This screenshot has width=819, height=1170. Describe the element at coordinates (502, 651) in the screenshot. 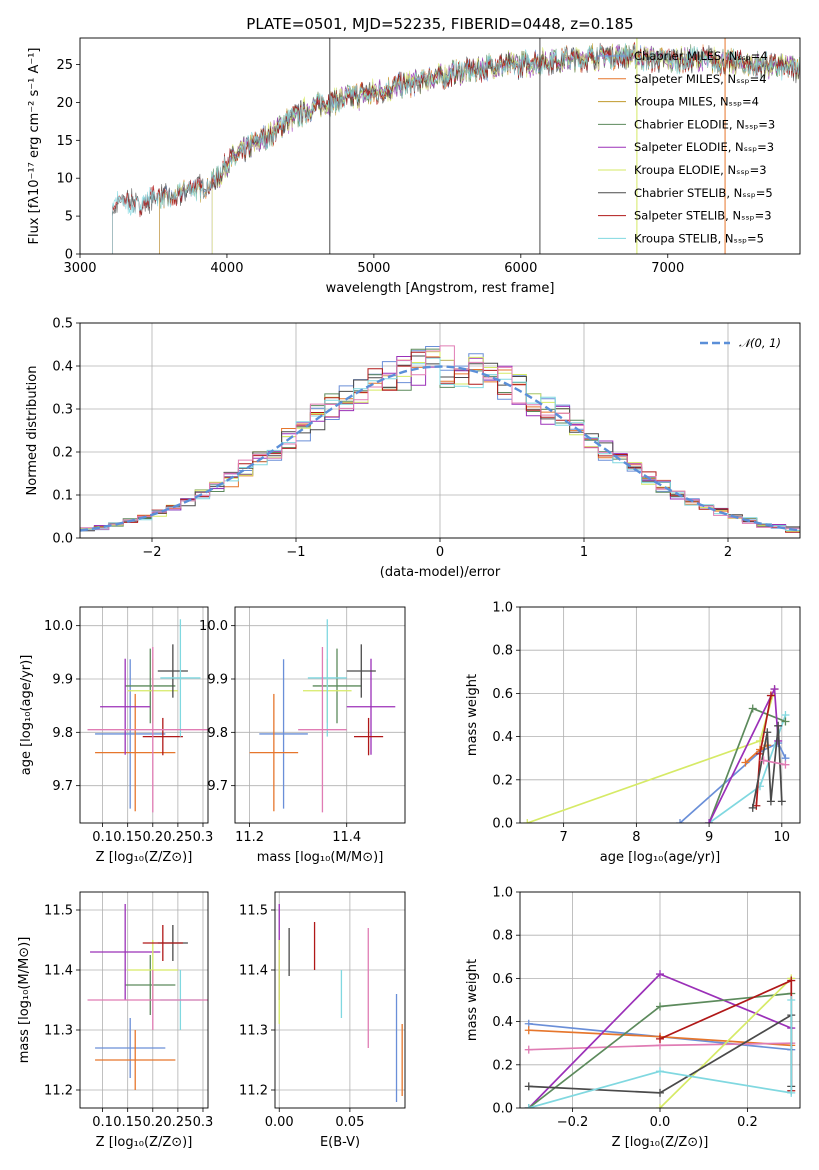

I see `y-tick-label: 0.8` at that location.